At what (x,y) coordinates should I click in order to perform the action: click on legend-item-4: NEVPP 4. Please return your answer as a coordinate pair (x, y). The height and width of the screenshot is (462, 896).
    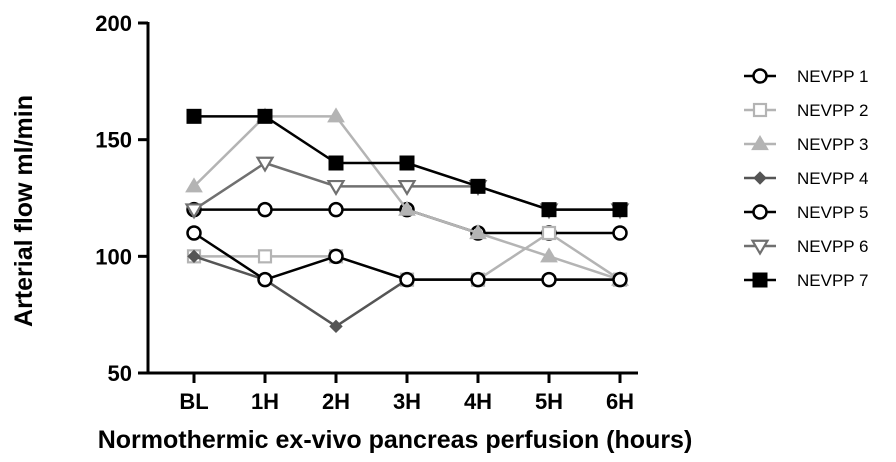
    Looking at the image, I should click on (806, 178).